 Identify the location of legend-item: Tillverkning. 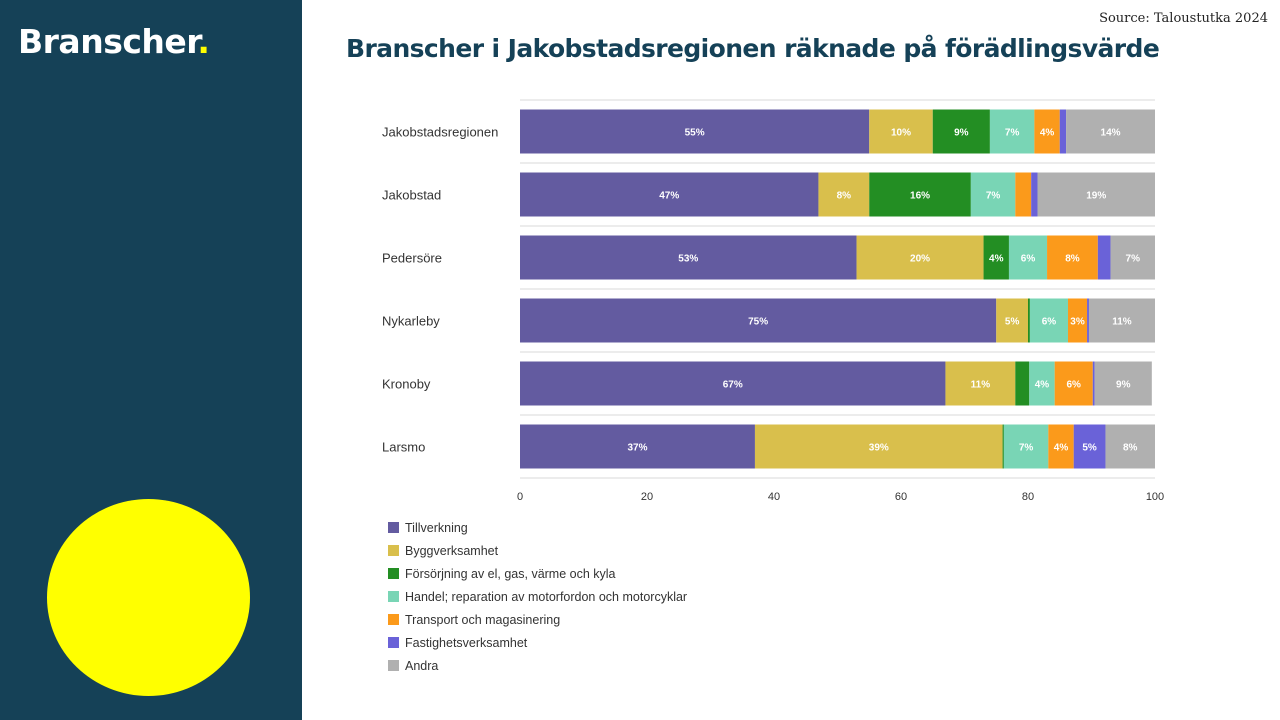
(537, 527).